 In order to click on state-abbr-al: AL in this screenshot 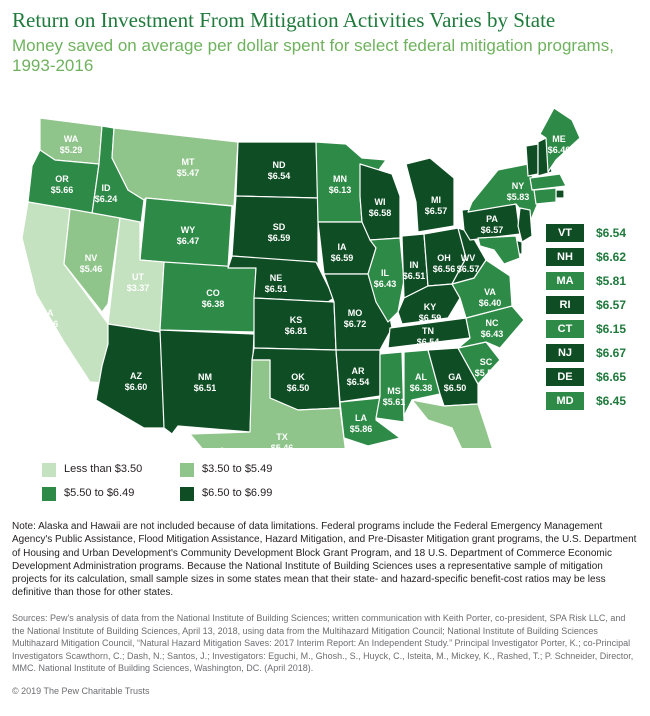, I will do `click(421, 377)`.